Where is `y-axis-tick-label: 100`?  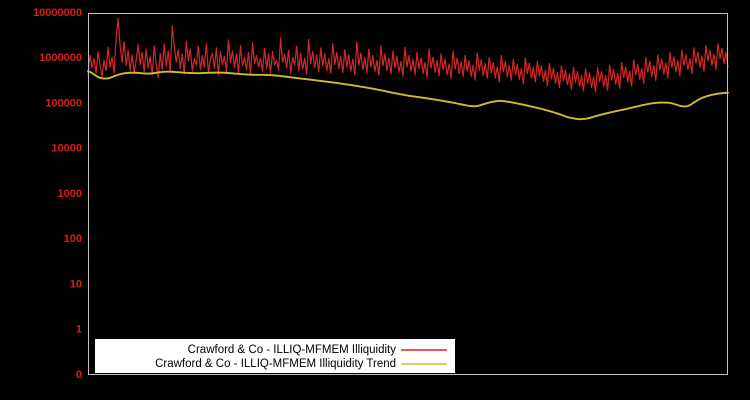
y-axis-tick-label: 100 is located at coordinates (73, 239).